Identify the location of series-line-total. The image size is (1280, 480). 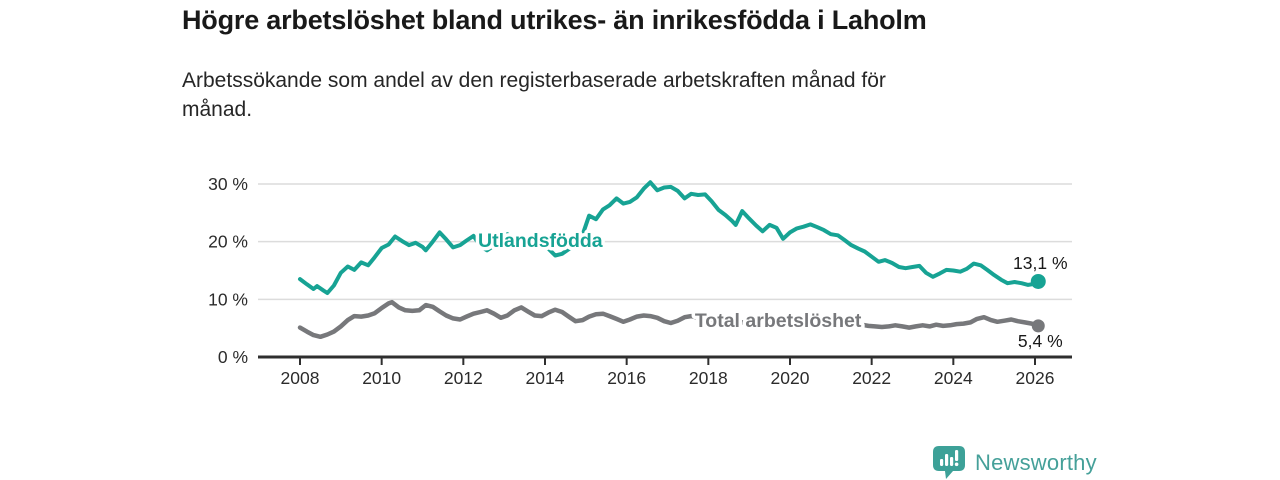
(669, 319).